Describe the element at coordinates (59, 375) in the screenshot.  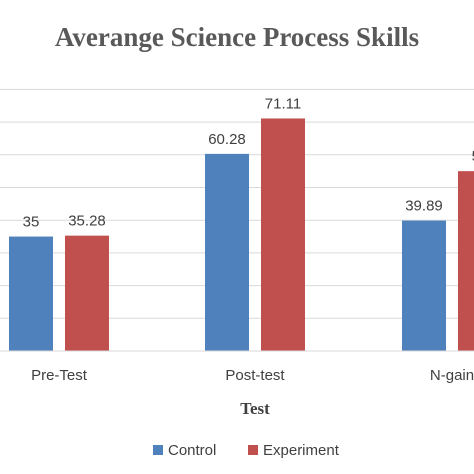
I see `x-tick-label: Pre-Test` at that location.